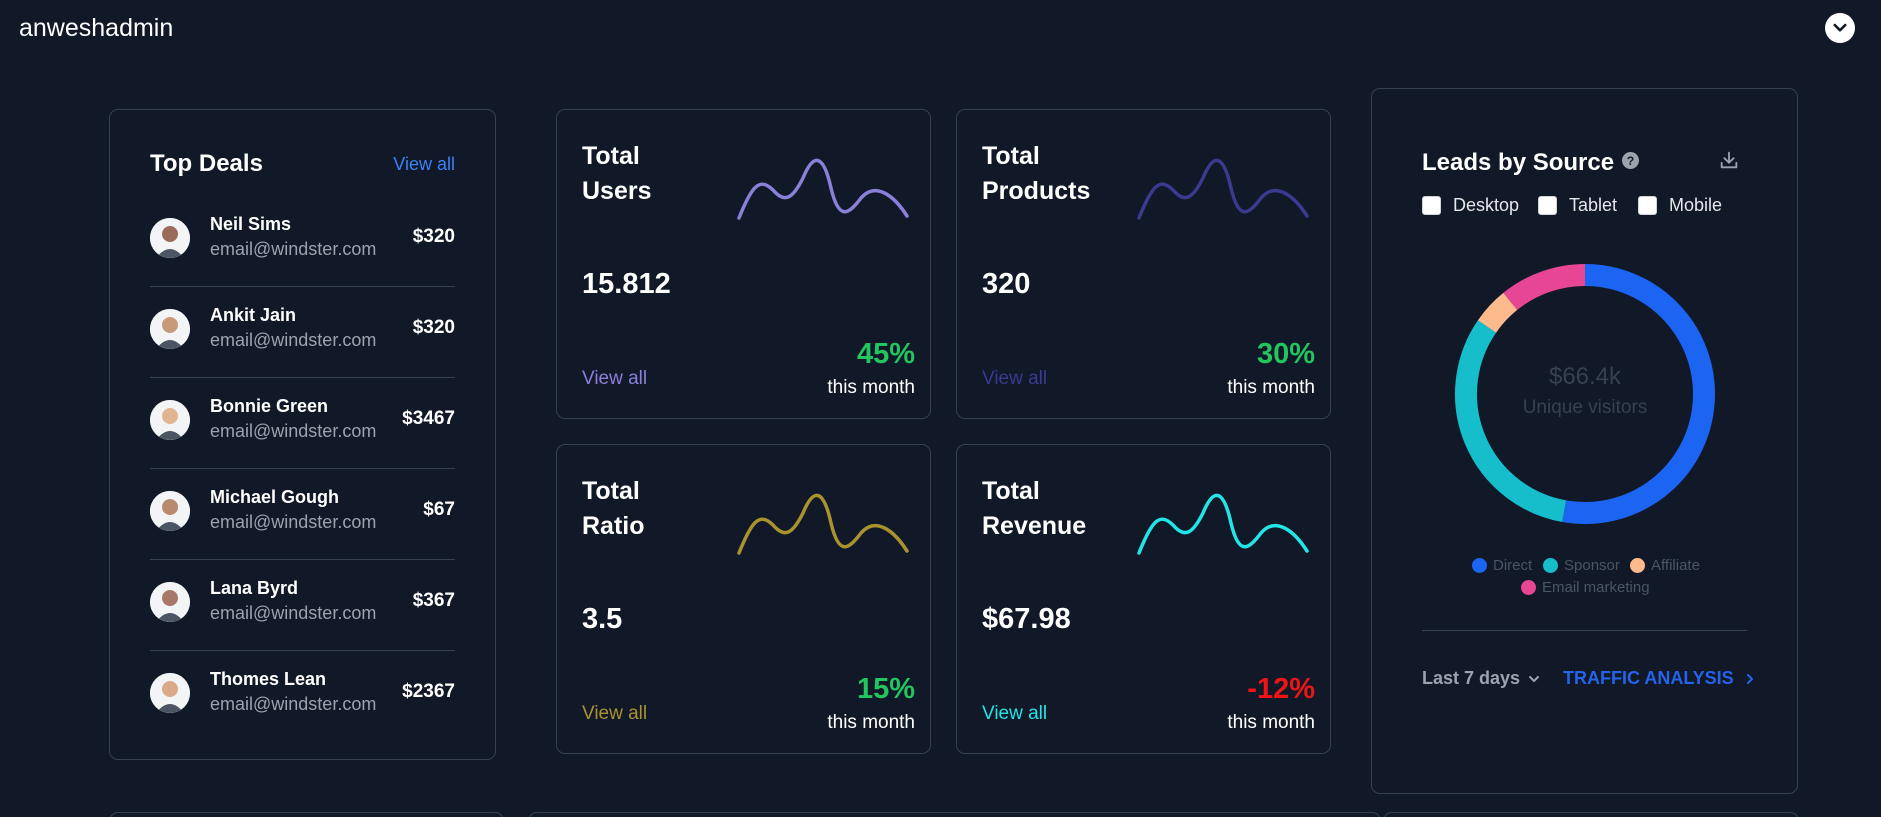  What do you see at coordinates (1550, 565) in the screenshot?
I see `legend-dot-sponsor` at bounding box center [1550, 565].